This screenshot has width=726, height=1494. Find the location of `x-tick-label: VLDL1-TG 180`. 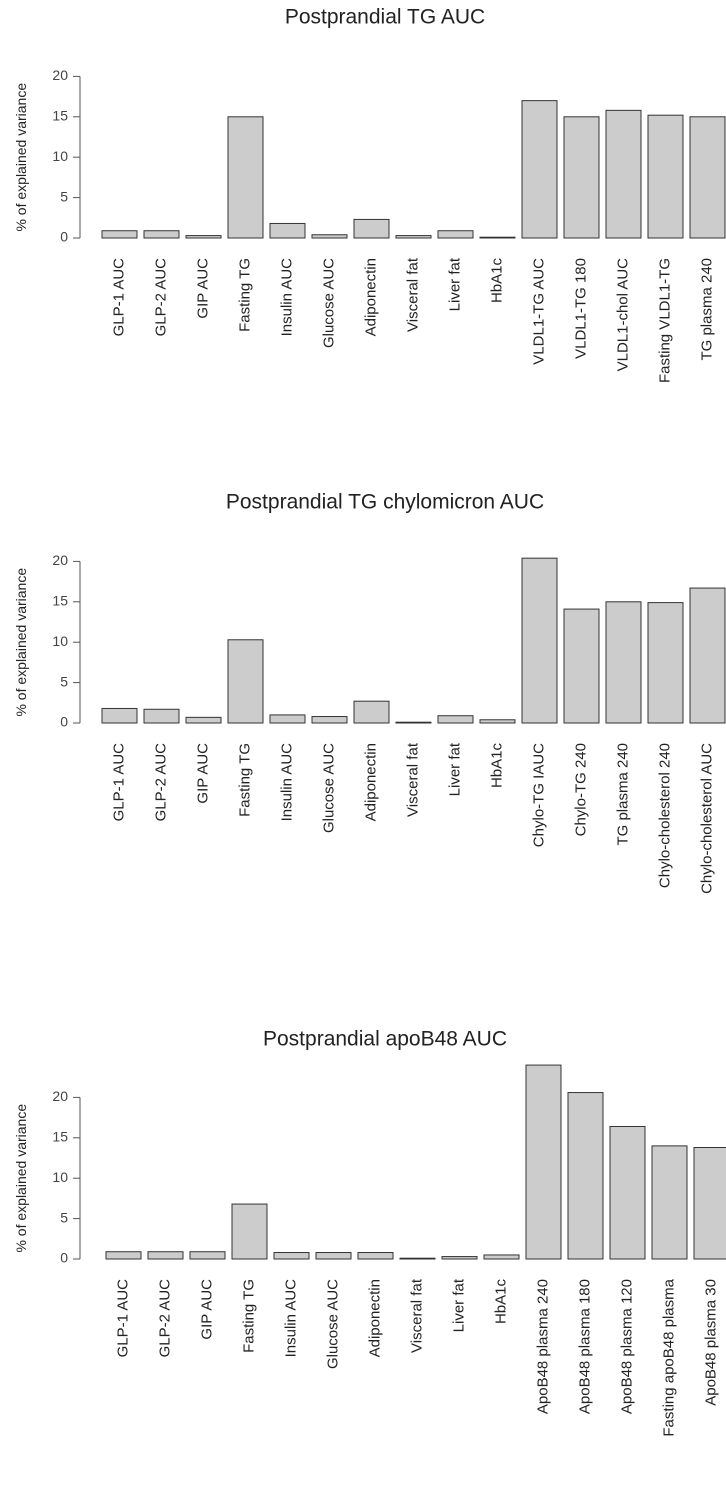

x-tick-label: VLDL1-TG 180 is located at coordinates (580, 308).